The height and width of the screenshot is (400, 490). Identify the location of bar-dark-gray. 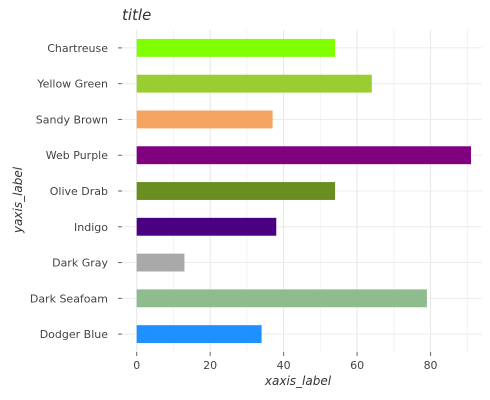
(160, 262).